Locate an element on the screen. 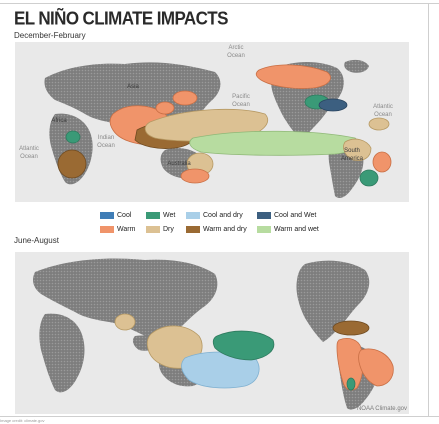 This screenshot has width=439, height=424. legend-item-wet: Wet is located at coordinates (160, 215).